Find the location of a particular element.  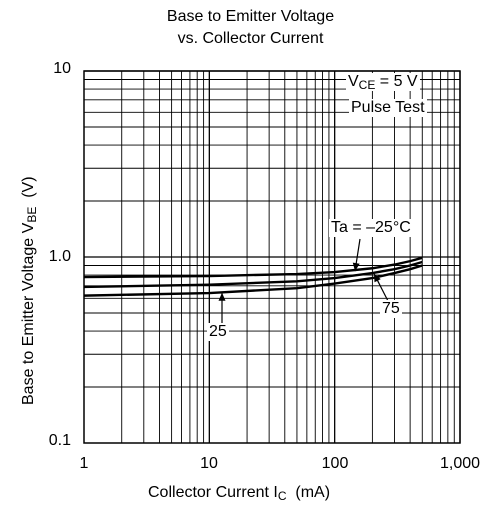

annotation-arrow-75-head is located at coordinates (377, 278).